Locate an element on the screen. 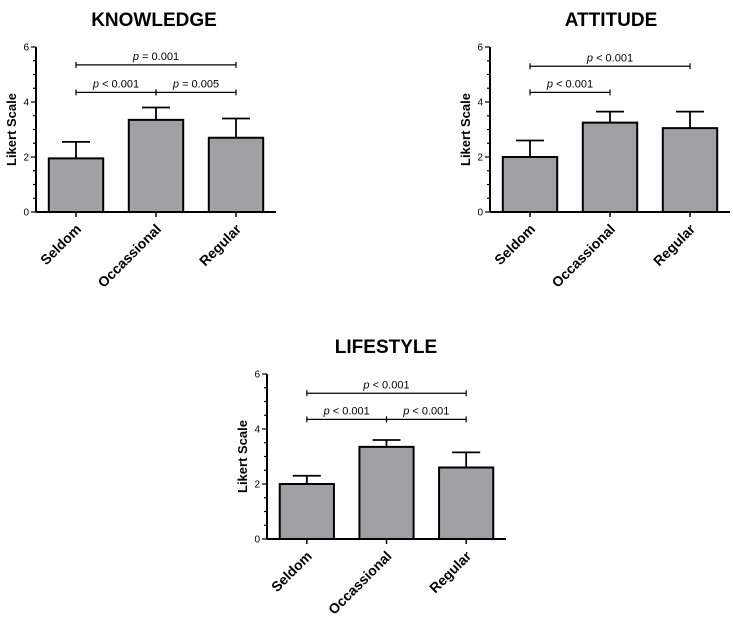  p-value: = 0.005 is located at coordinates (199, 84).